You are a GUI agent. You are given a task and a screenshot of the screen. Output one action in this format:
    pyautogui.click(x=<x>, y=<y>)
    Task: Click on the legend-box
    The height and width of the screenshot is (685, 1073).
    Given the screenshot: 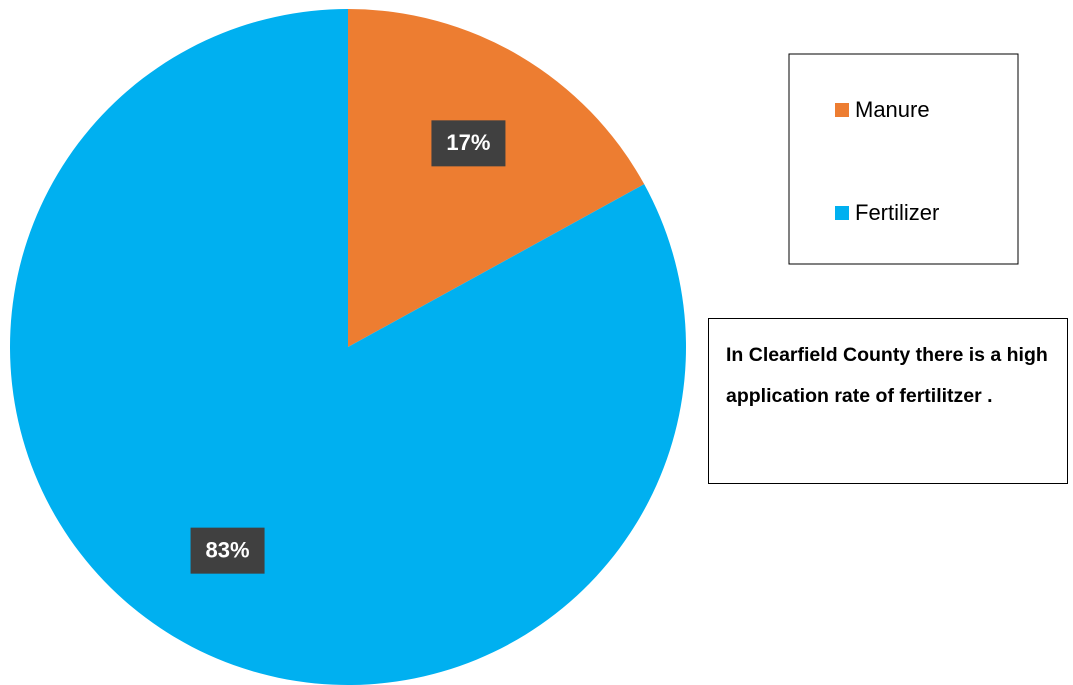 What is the action you would take?
    pyautogui.click(x=903, y=159)
    